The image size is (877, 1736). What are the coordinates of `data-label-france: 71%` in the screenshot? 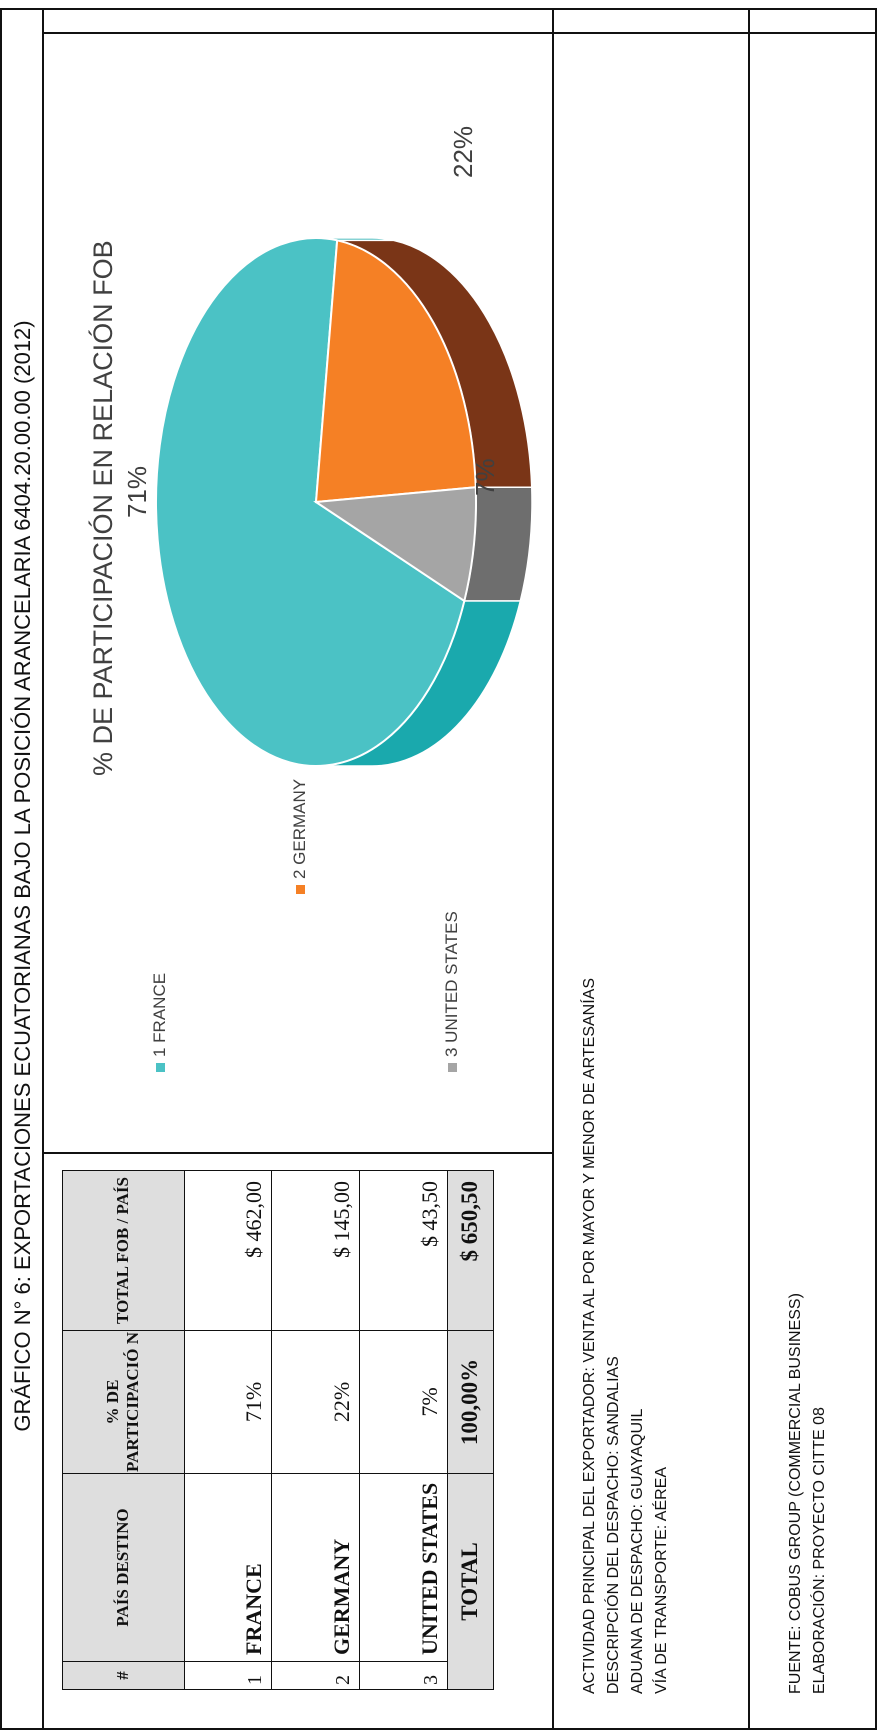 It's located at (137, 491).